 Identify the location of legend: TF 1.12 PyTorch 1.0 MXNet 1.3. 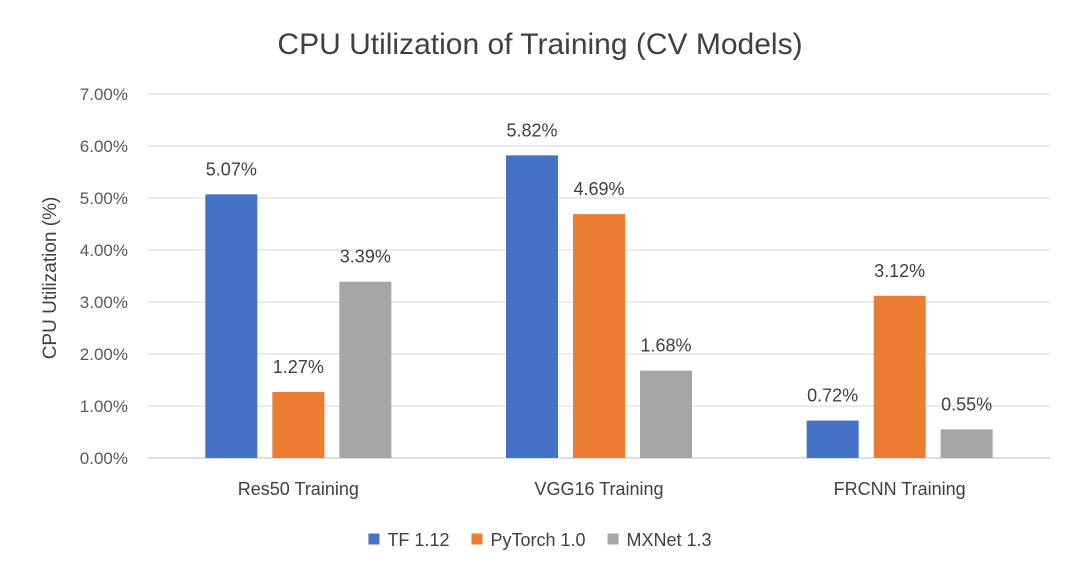
(540, 540).